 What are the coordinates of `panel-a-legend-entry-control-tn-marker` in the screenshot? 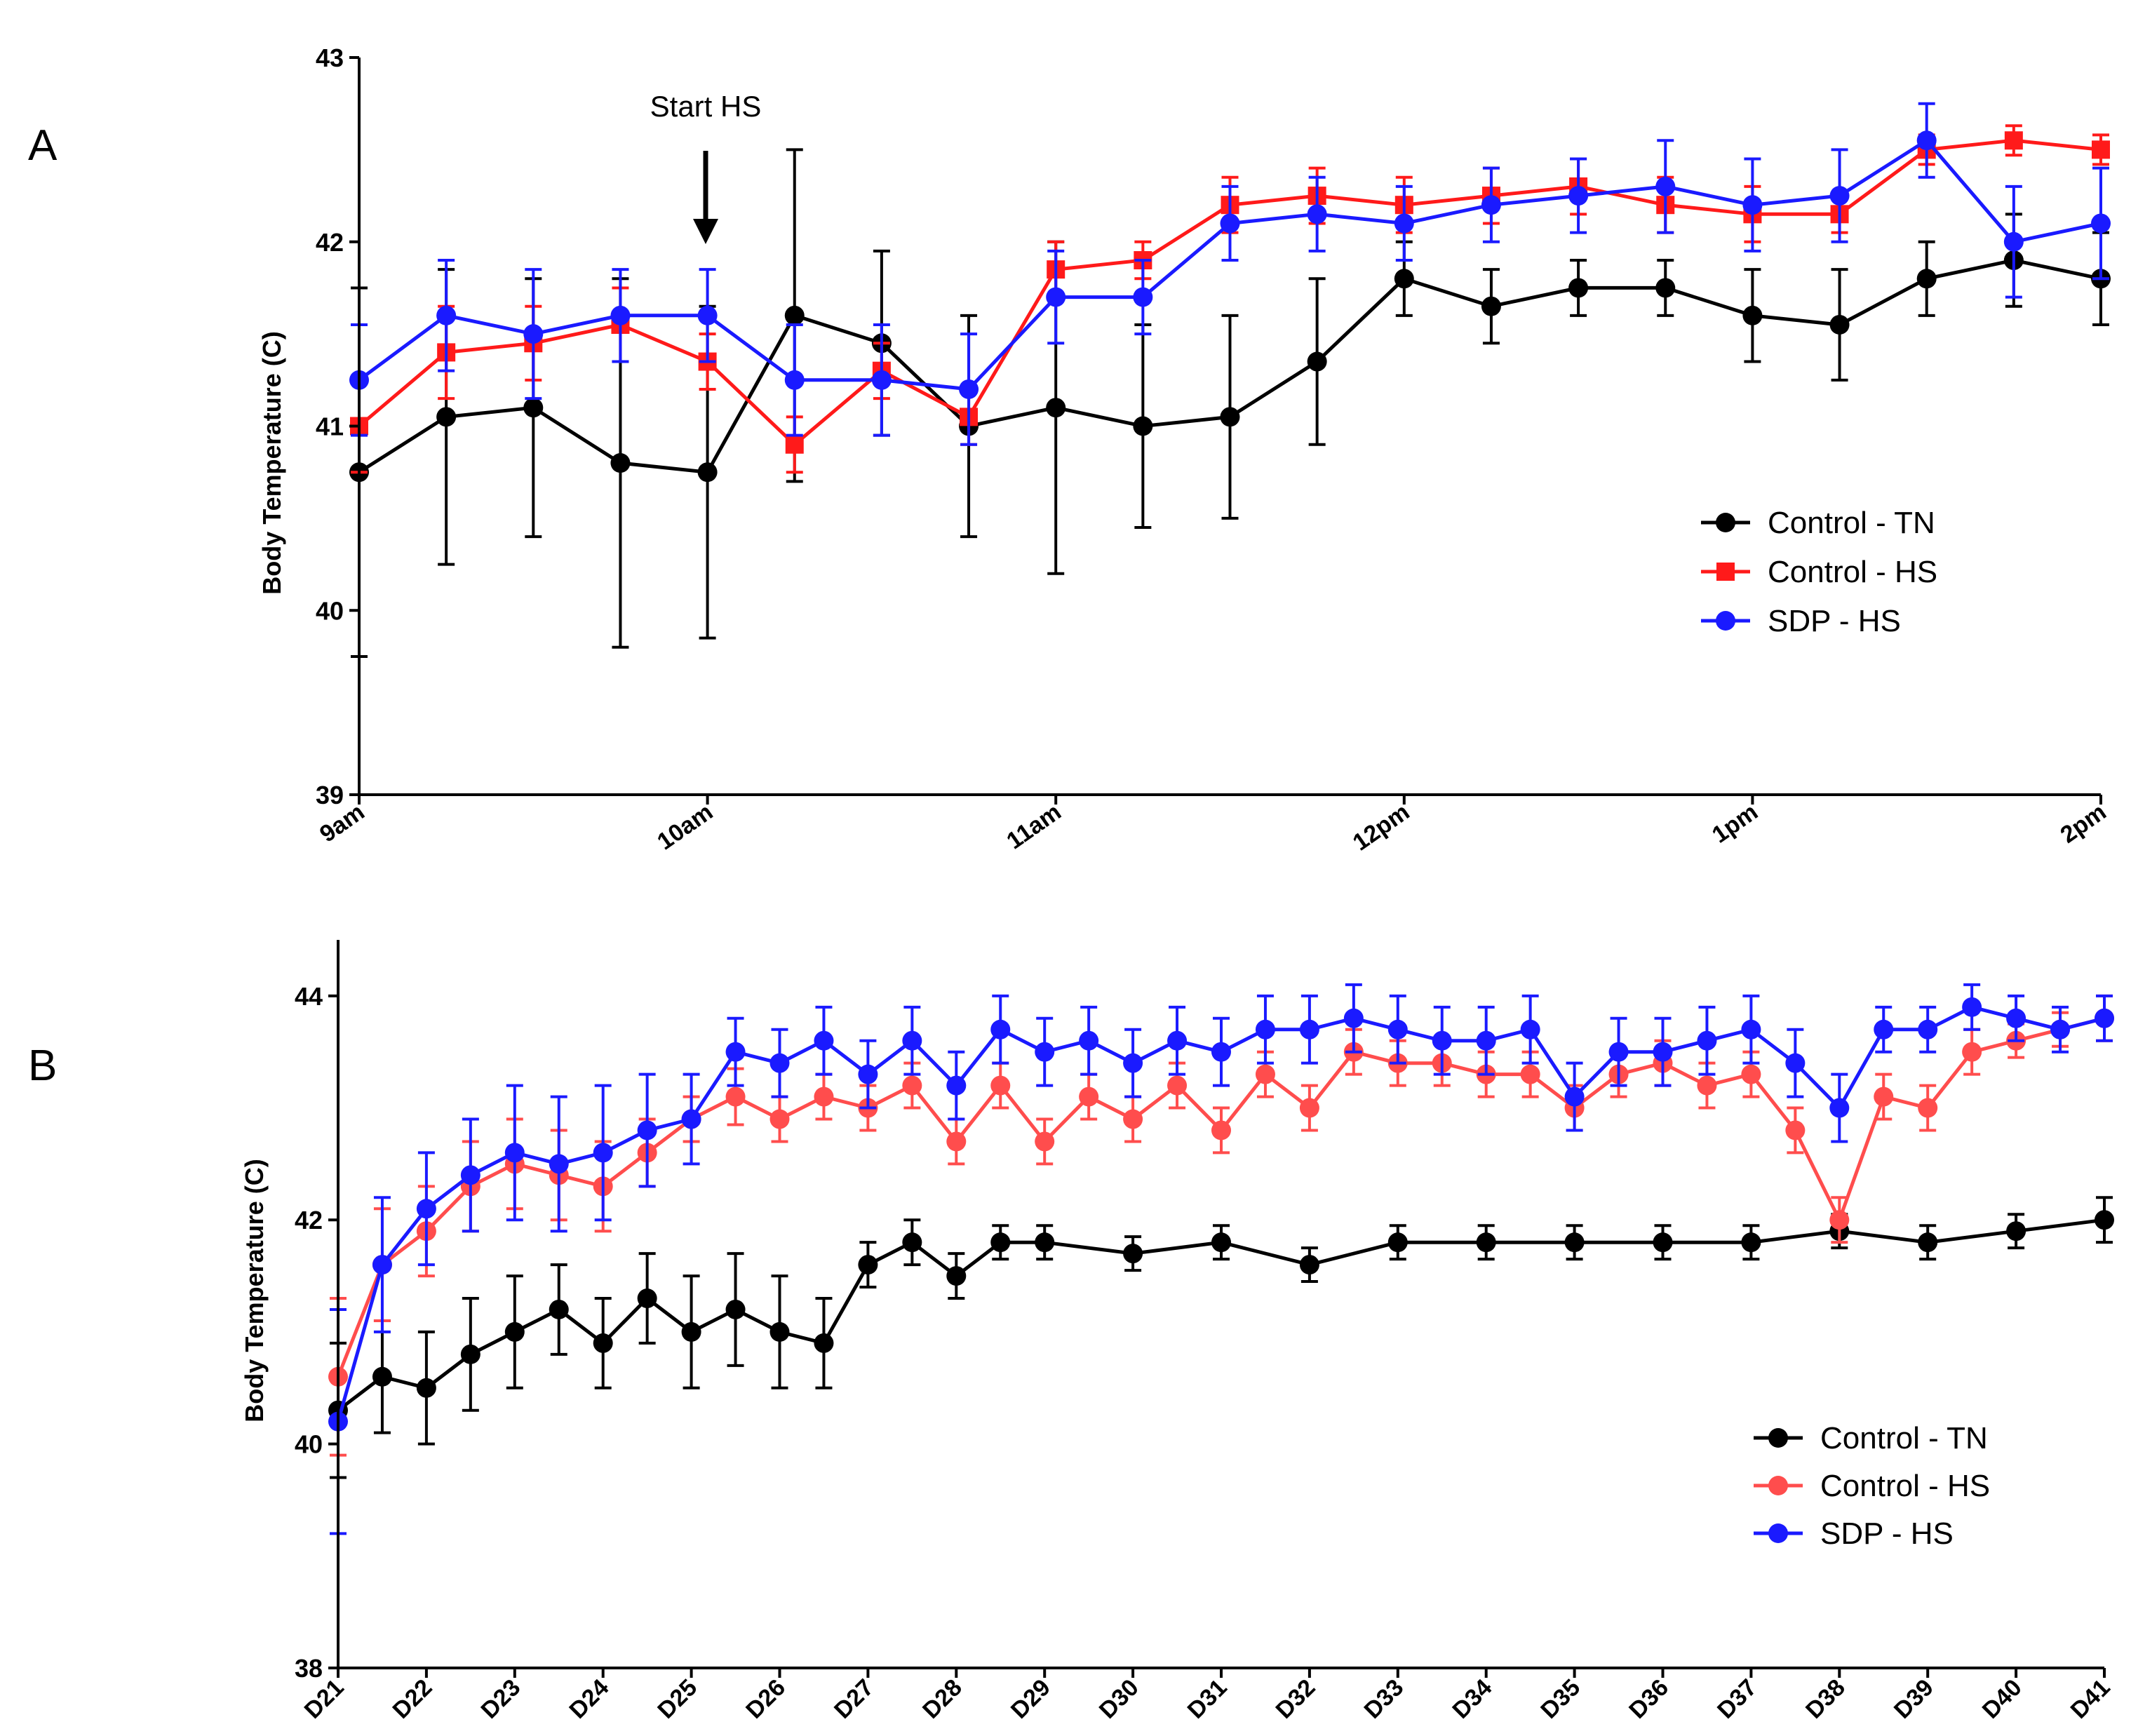 It's located at (1726, 522).